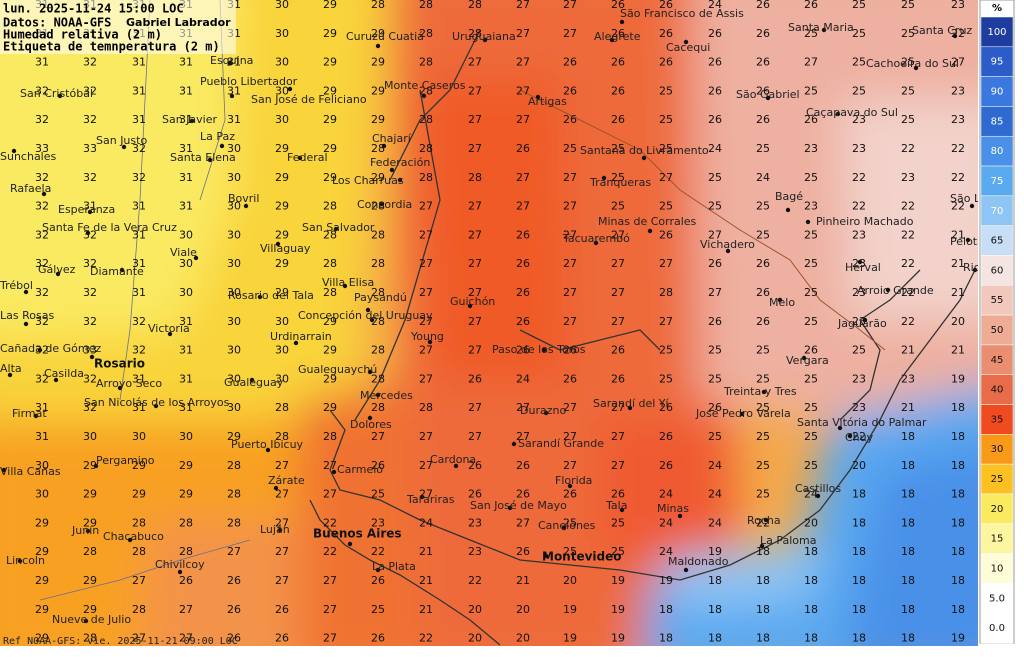  Describe the element at coordinates (30, 471) in the screenshot. I see `city-name: Villa Cañas` at that location.